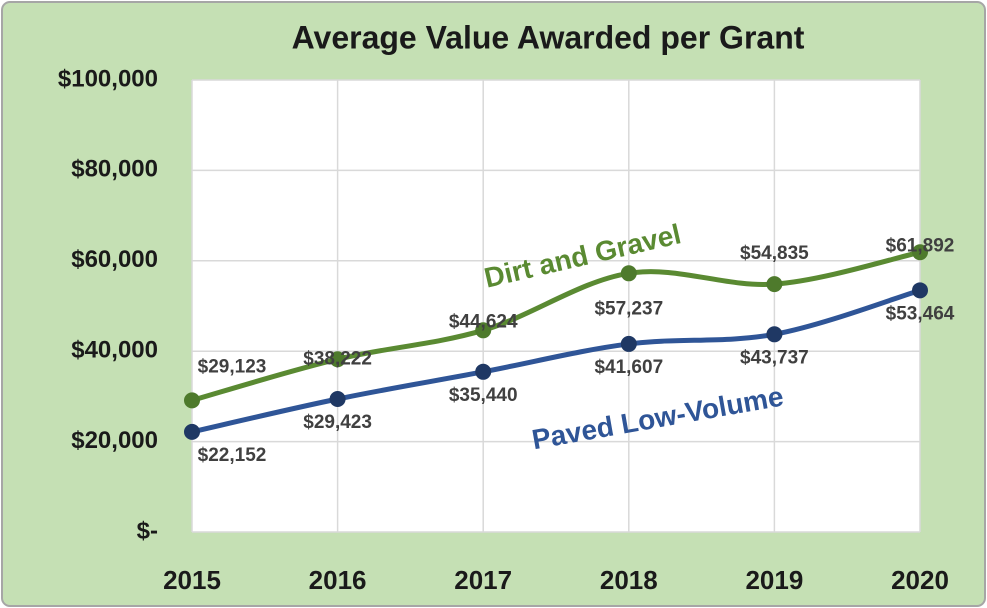 The image size is (987, 608). What do you see at coordinates (114, 440) in the screenshot?
I see `y-tick-label: $20,000` at bounding box center [114, 440].